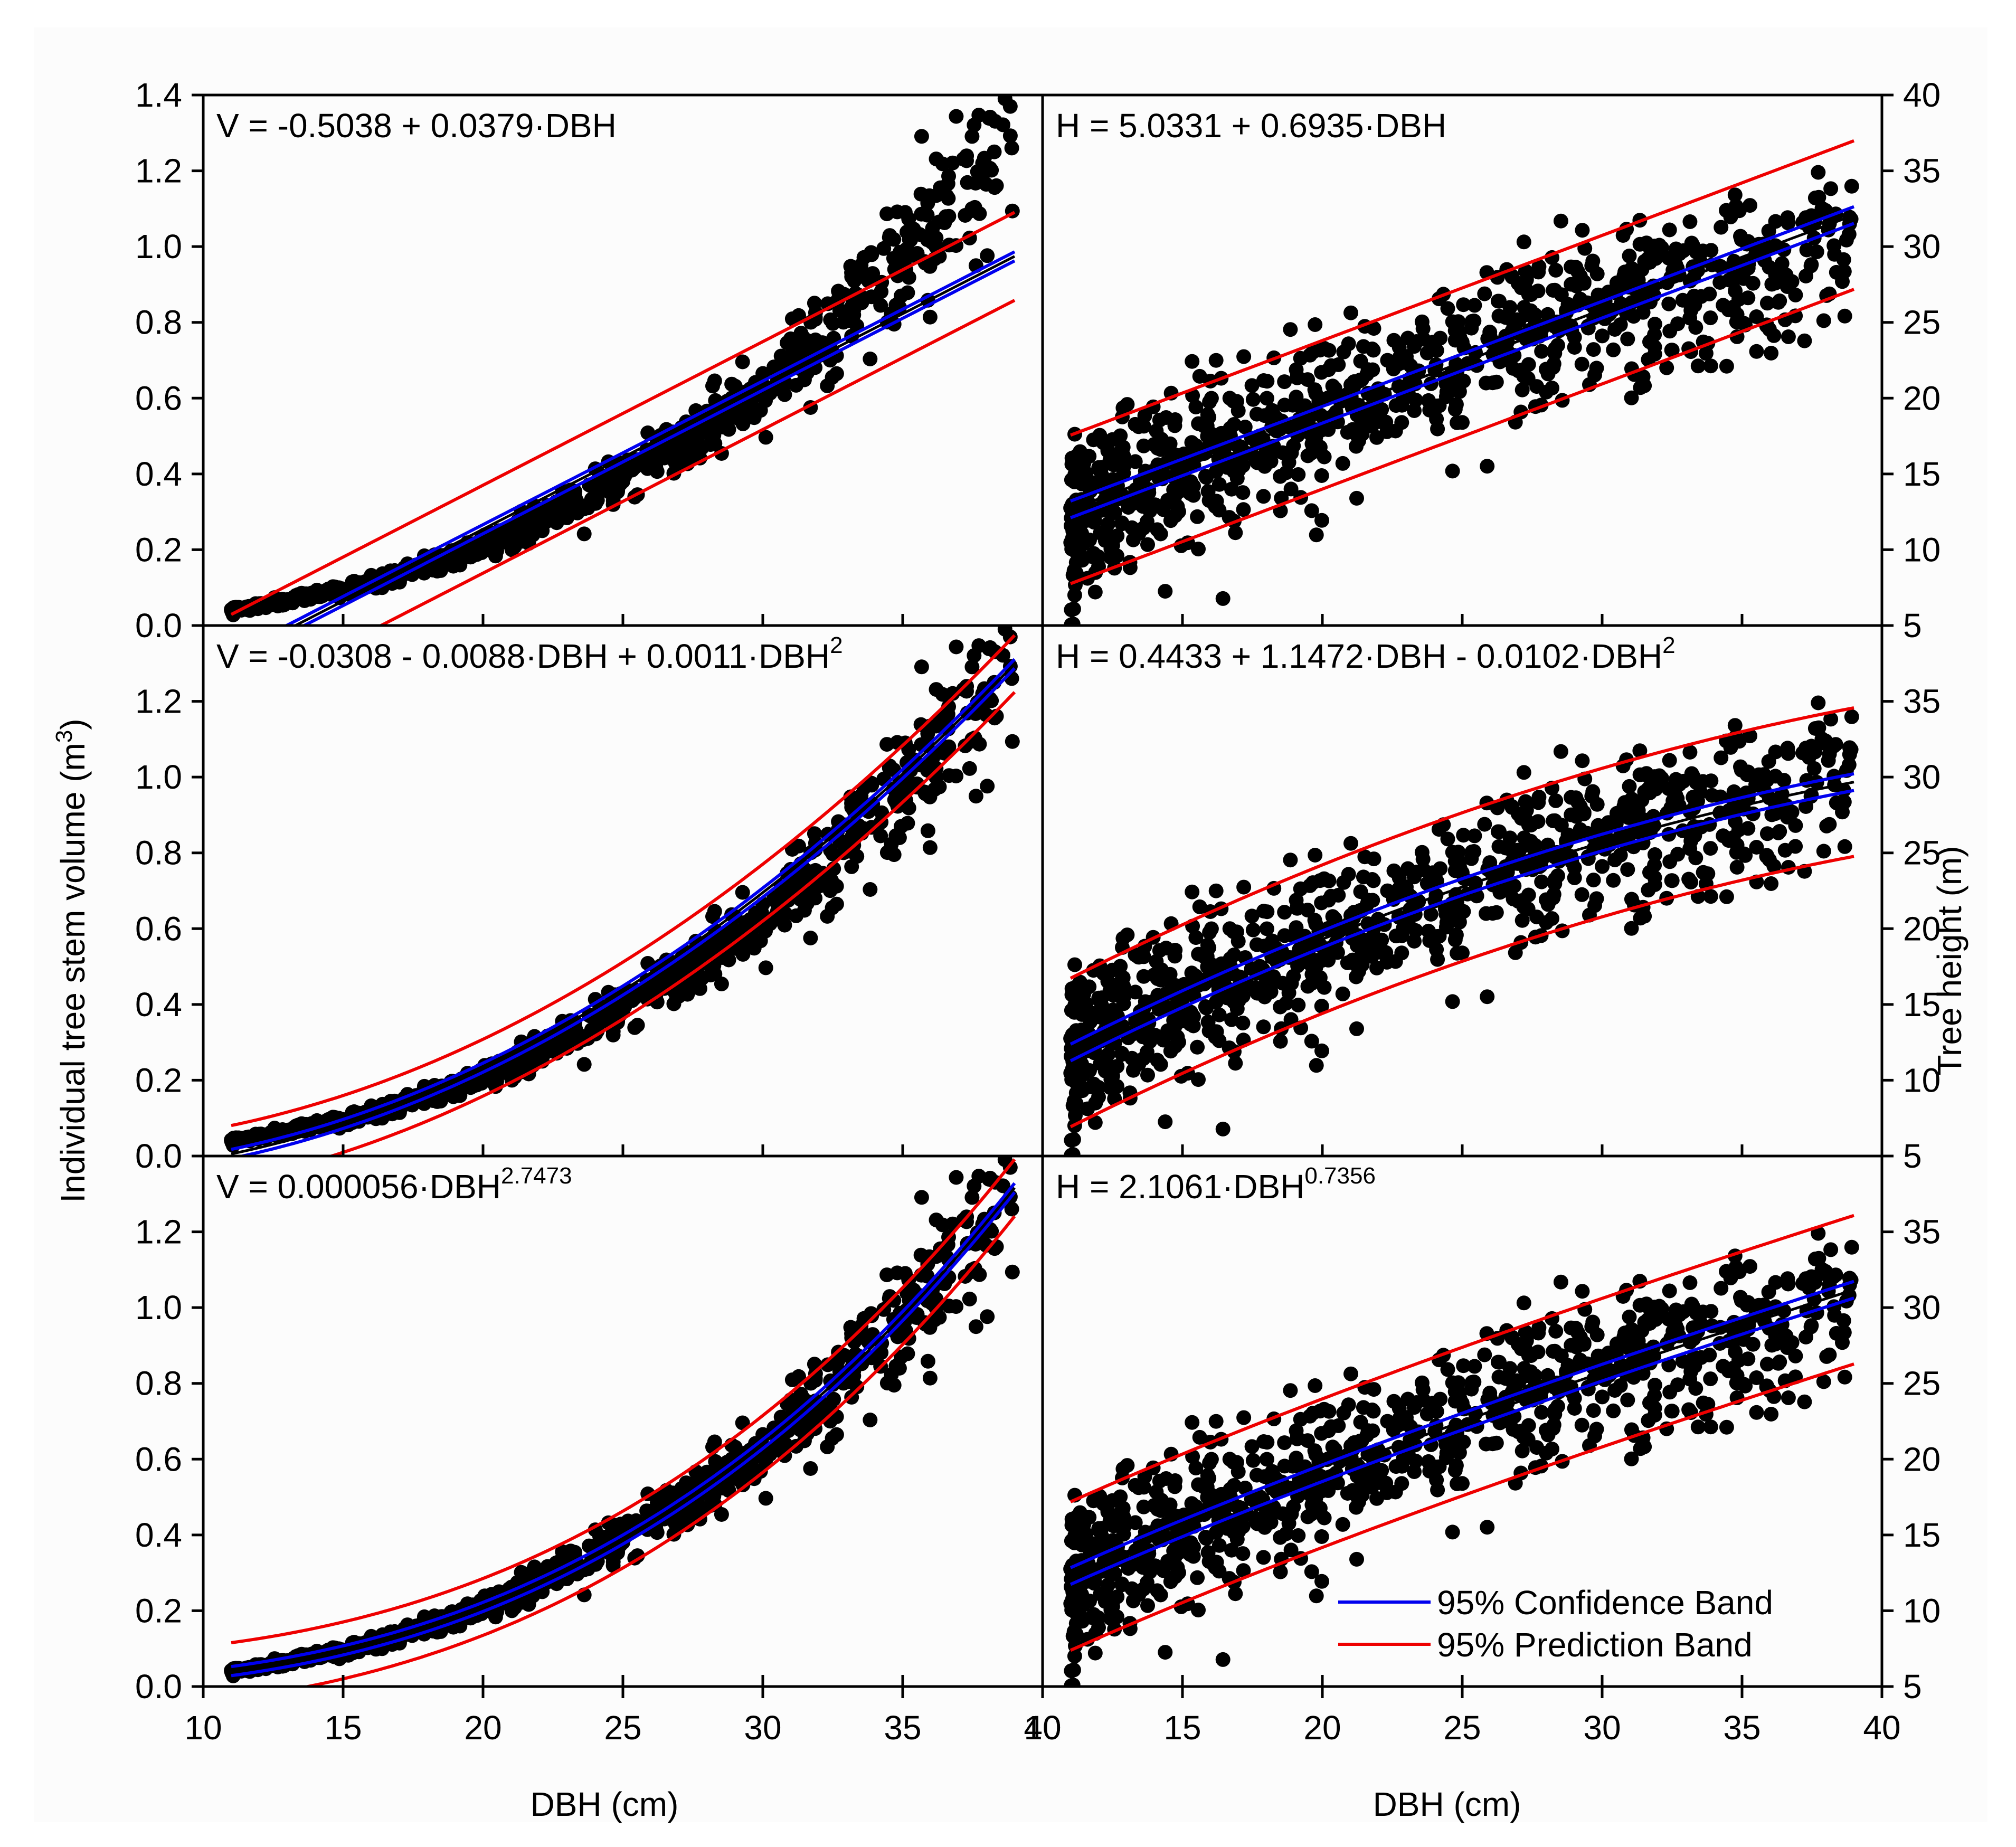 The image size is (2016, 1847). I want to click on fitted-curve, so click(1461, 917).